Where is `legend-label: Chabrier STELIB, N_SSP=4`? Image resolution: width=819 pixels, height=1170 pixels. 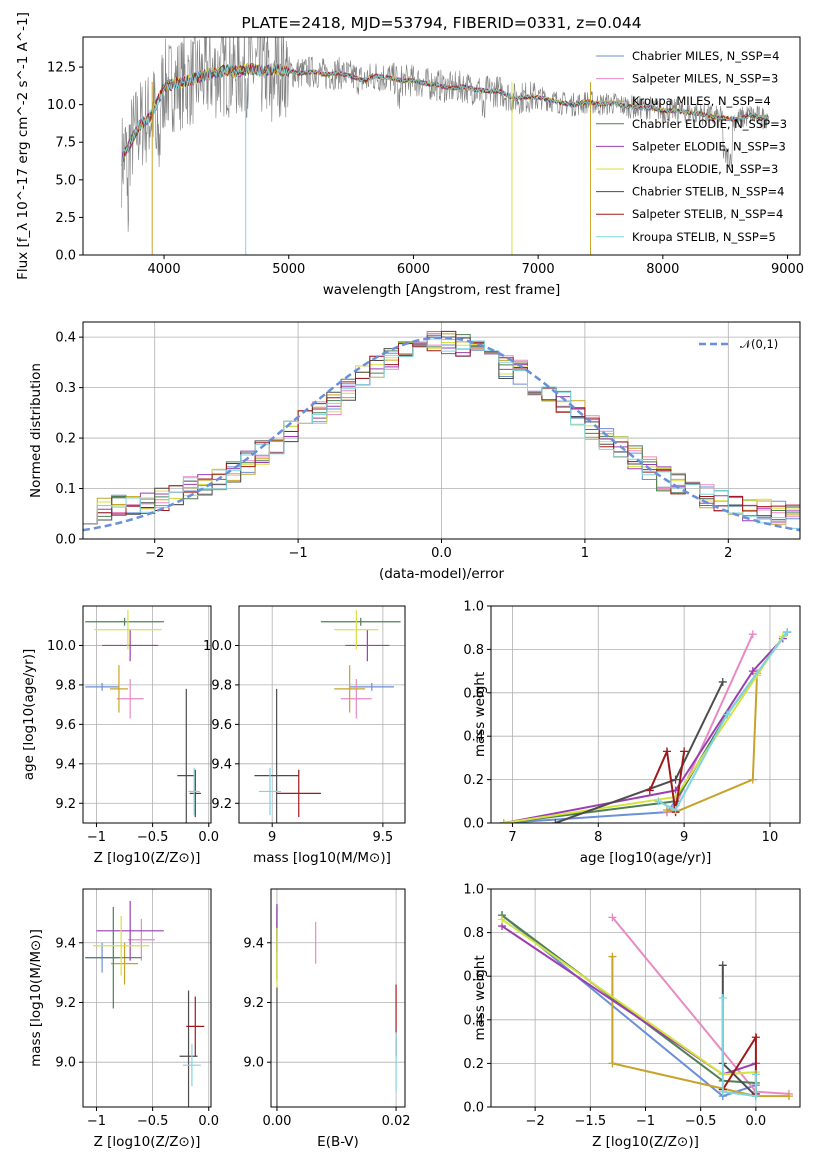 legend-label: Chabrier STELIB, N_SSP=4 is located at coordinates (708, 192).